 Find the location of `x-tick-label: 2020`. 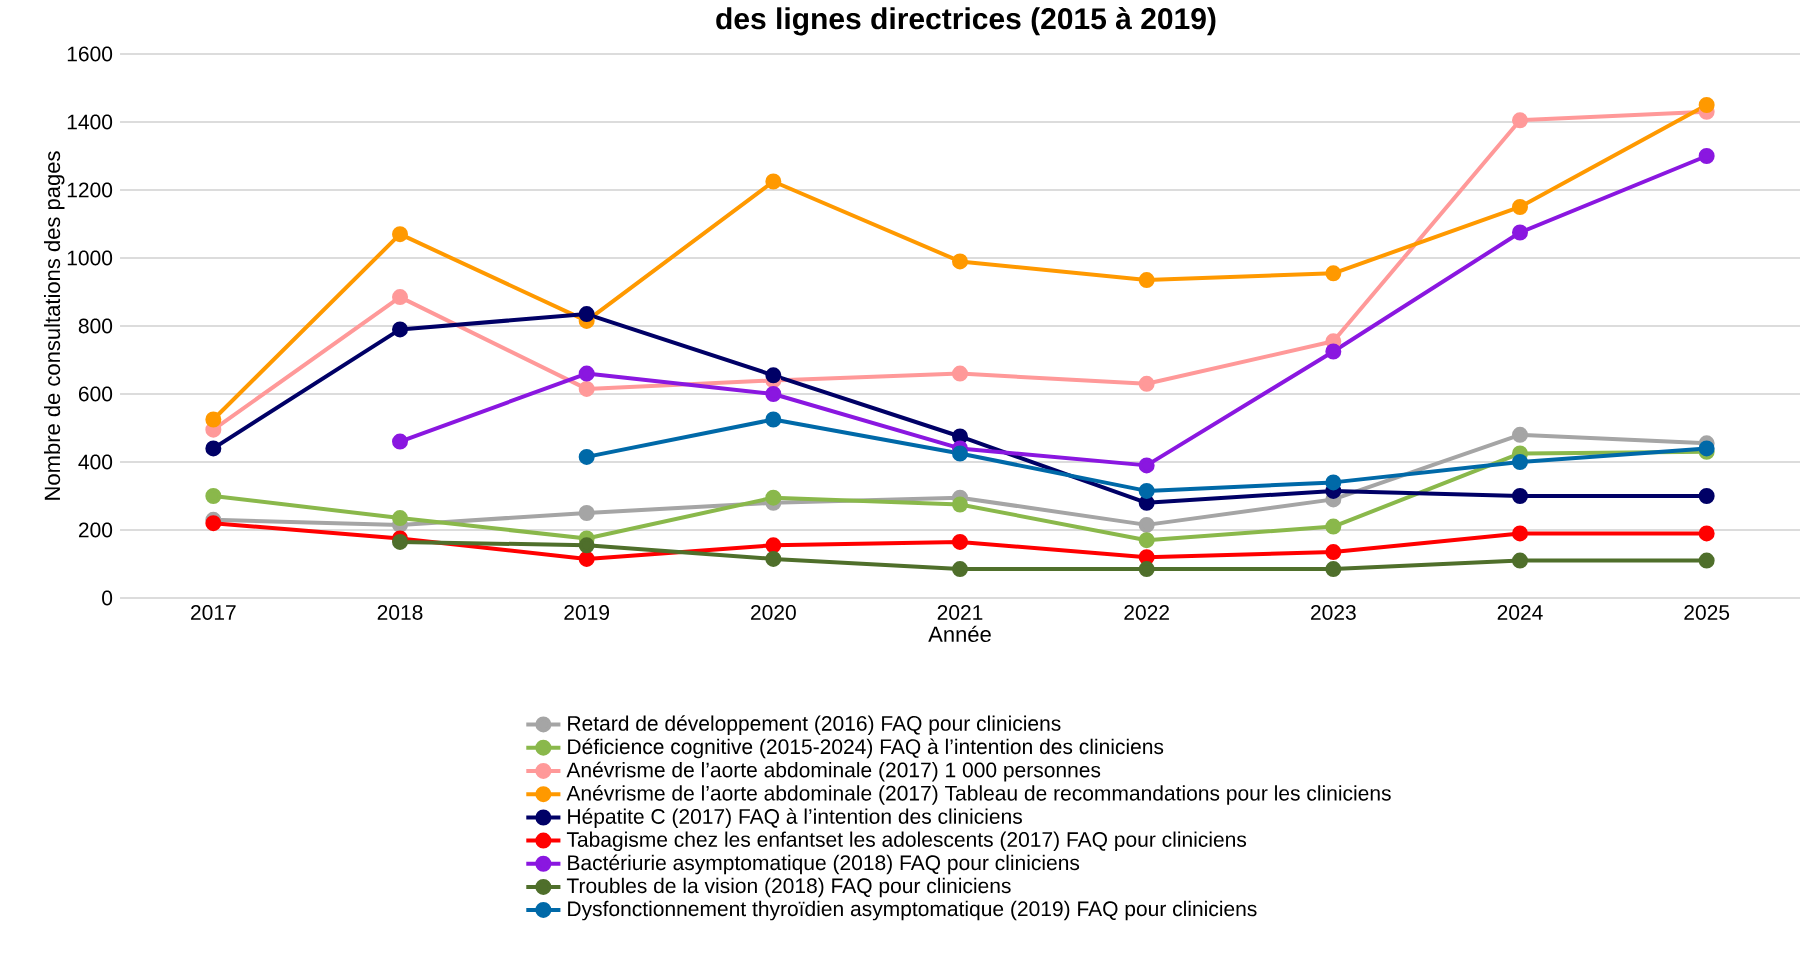

x-tick-label: 2020 is located at coordinates (773, 612).